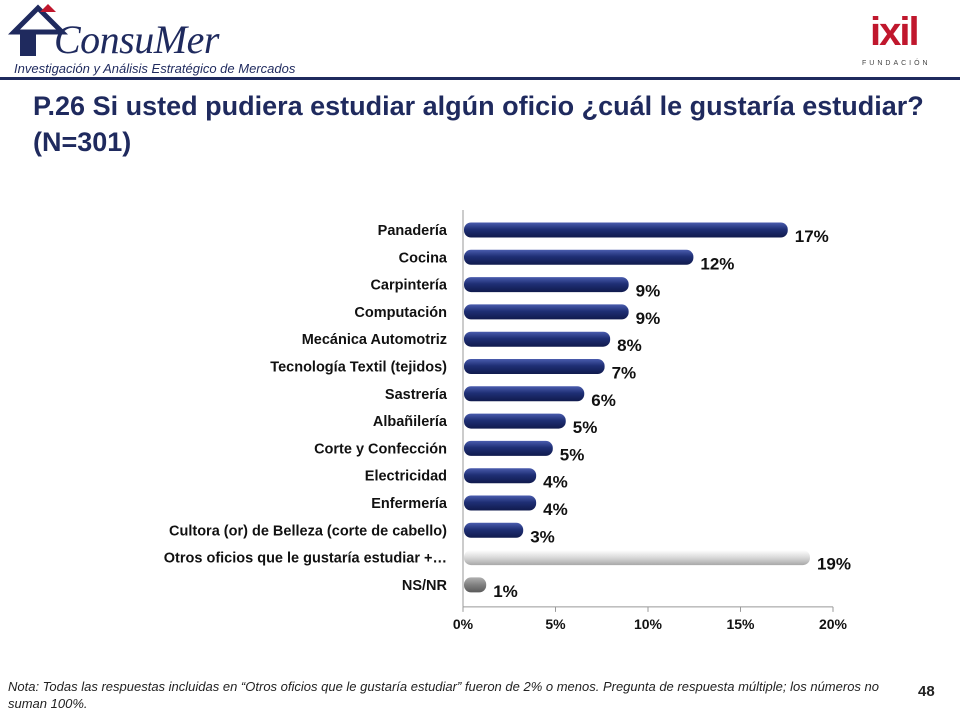 Image resolution: width=960 pixels, height=720 pixels. I want to click on category-label: Sastrería, so click(416, 395).